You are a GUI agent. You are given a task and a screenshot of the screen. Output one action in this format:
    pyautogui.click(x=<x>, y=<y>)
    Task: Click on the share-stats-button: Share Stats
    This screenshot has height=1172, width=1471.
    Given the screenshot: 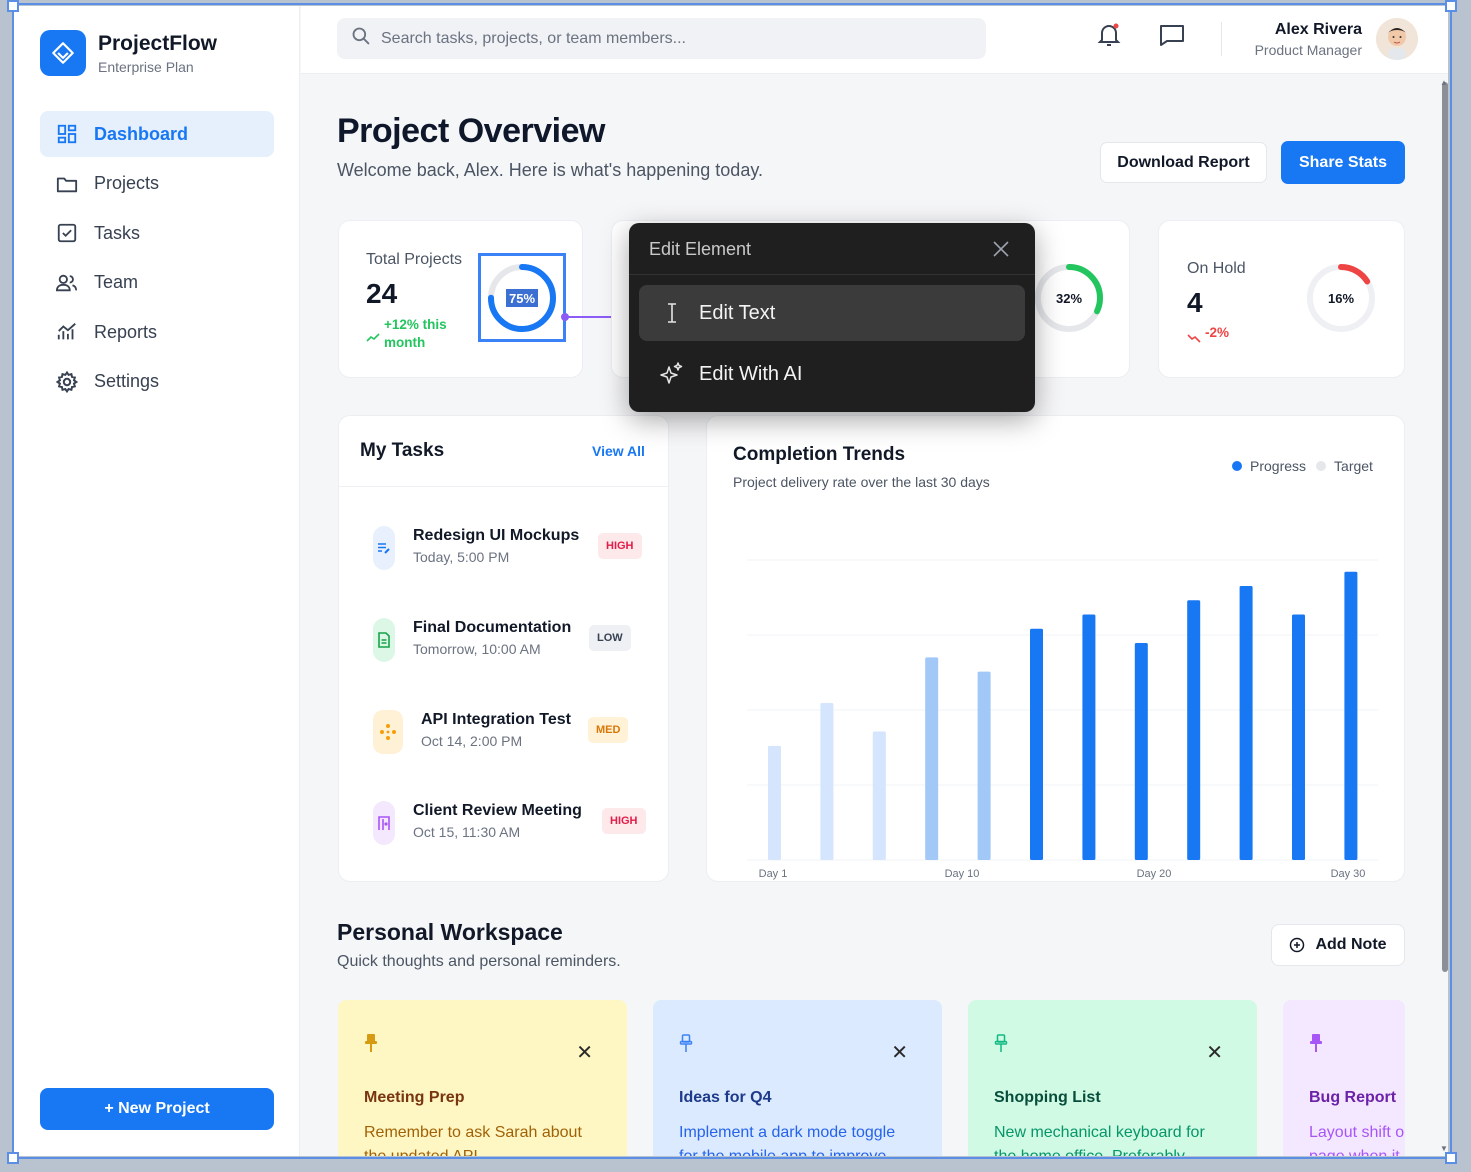 What is the action you would take?
    pyautogui.click(x=1343, y=162)
    